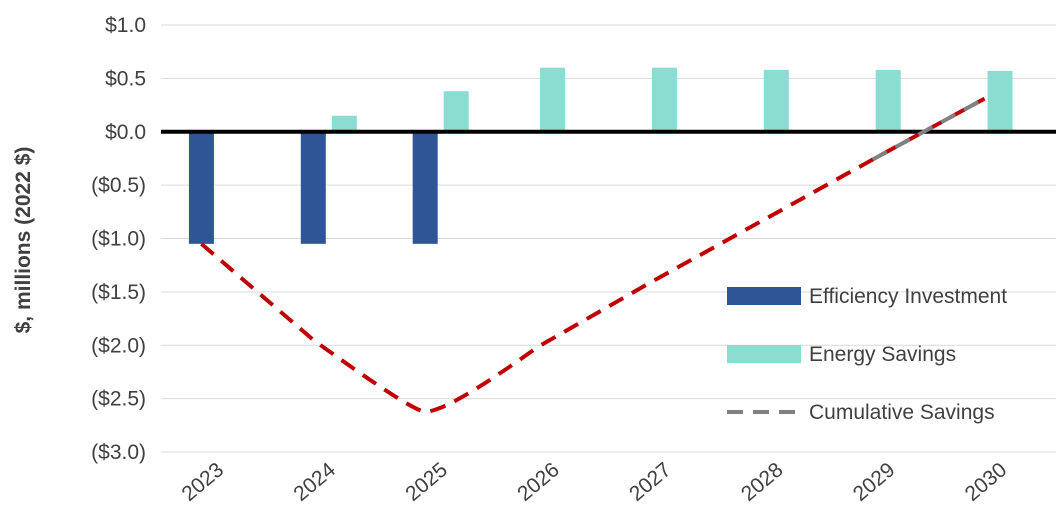  What do you see at coordinates (776, 100) in the screenshot?
I see `bar-energy-savings-2028` at bounding box center [776, 100].